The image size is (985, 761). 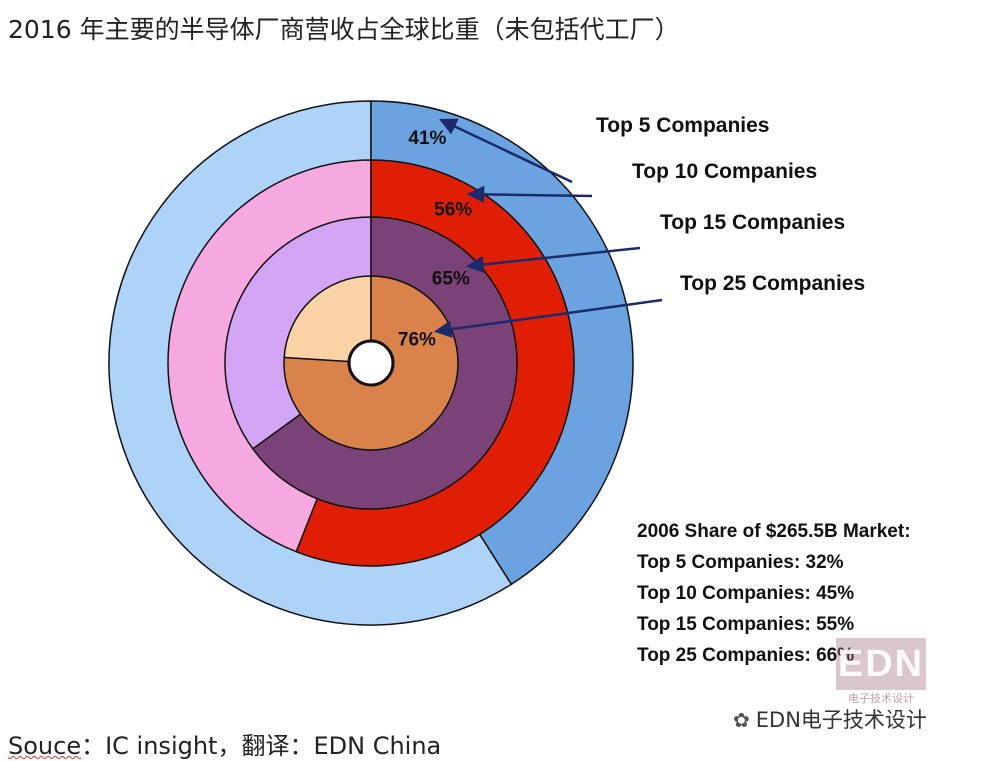 I want to click on side-note-line: Top 5 Companies: 32%, so click(x=740, y=562).